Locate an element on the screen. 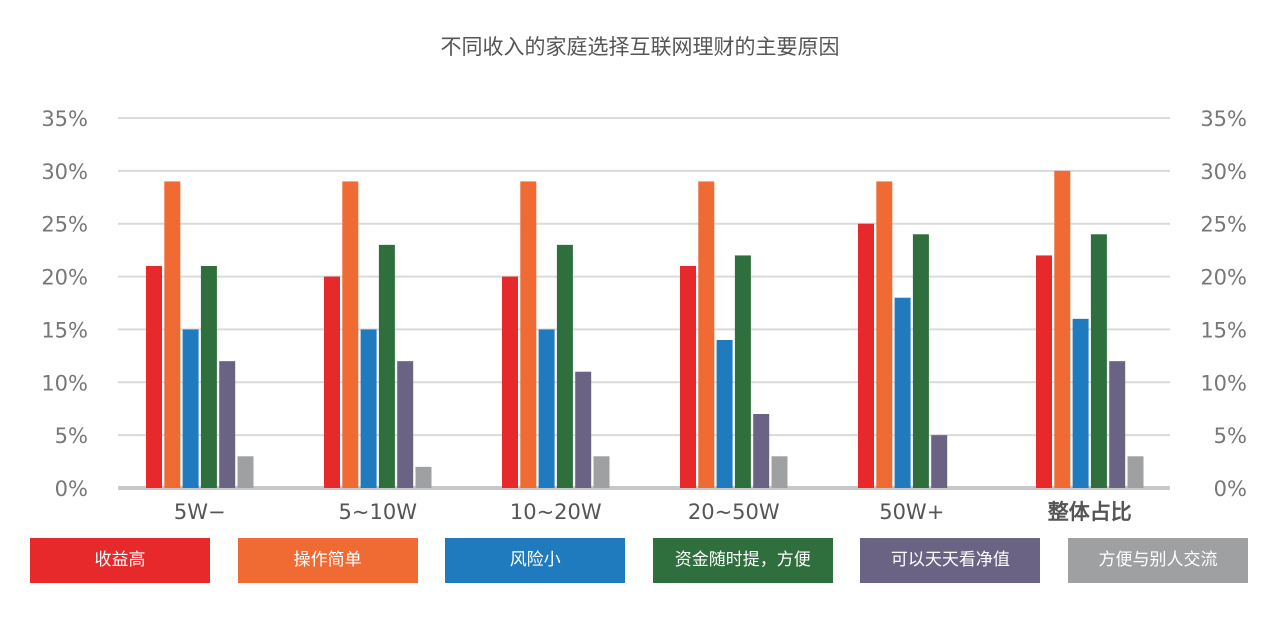  y-tick-label-left: 10% is located at coordinates (64, 383).